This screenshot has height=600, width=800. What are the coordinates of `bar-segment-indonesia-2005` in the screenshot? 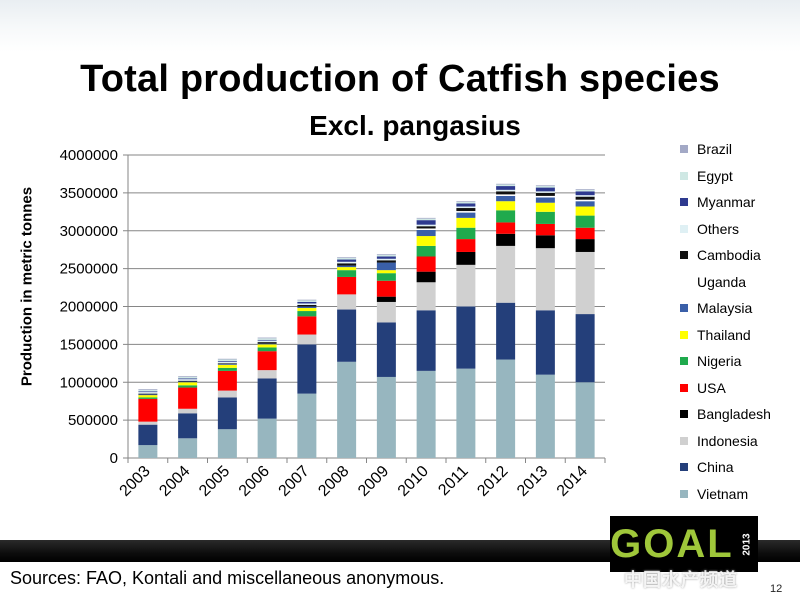 It's located at (227, 394).